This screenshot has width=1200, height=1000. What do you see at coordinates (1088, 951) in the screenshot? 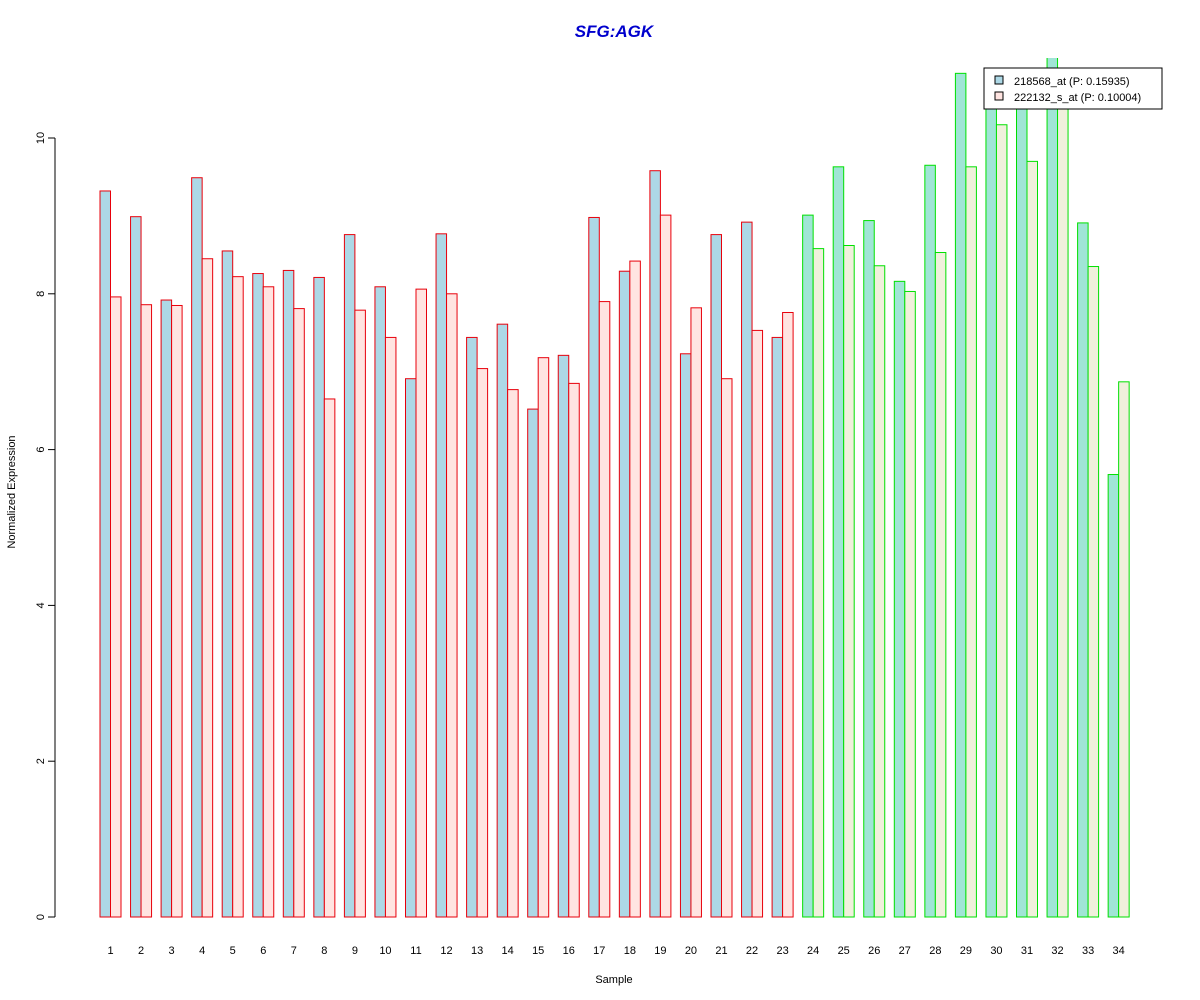
I see `x-tick-label: 33` at bounding box center [1088, 951].